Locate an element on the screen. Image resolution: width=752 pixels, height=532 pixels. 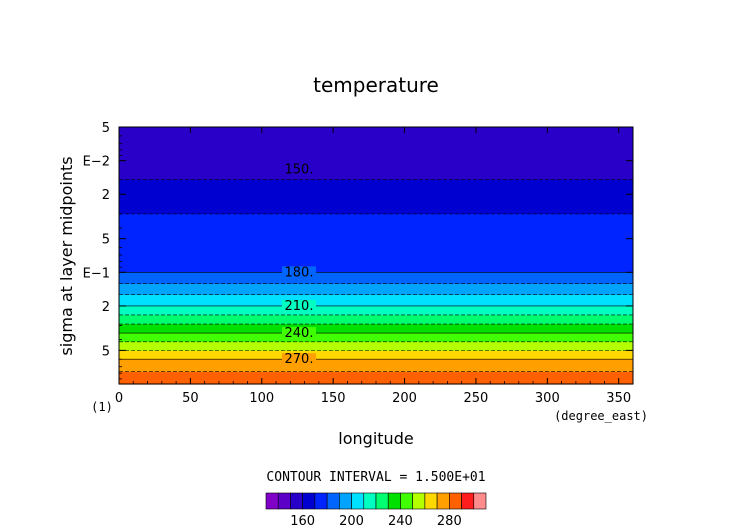
contour-interval-text: CONTOUR INTERVAL = 1.500E+01 is located at coordinates (375, 477).